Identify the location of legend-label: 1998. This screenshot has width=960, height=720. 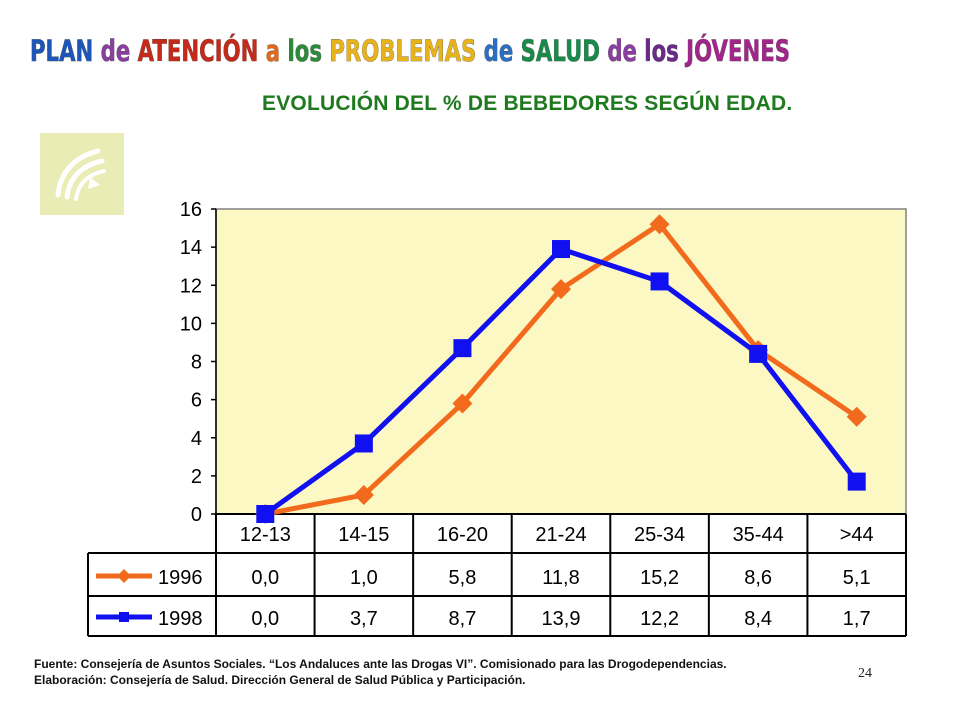
(180, 619).